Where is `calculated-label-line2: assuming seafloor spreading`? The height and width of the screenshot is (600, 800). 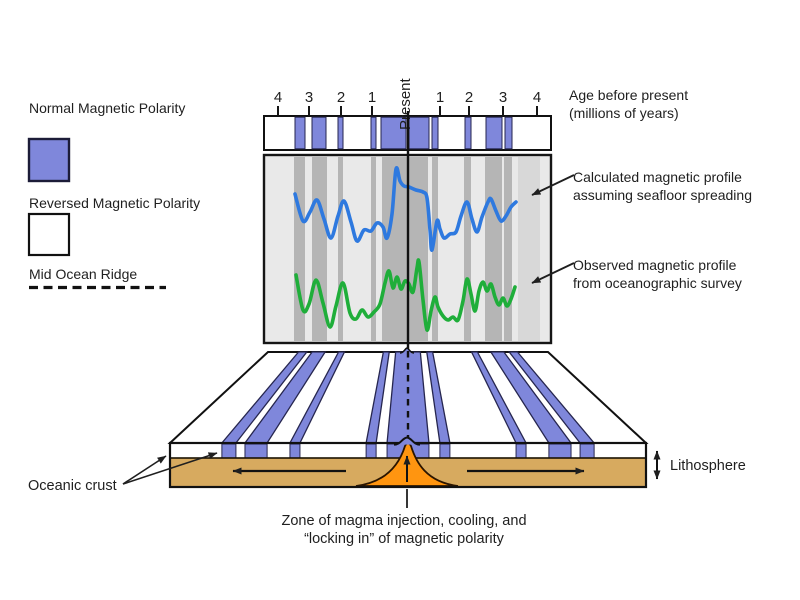
calculated-label-line2: assuming seafloor spreading is located at coordinates (662, 195).